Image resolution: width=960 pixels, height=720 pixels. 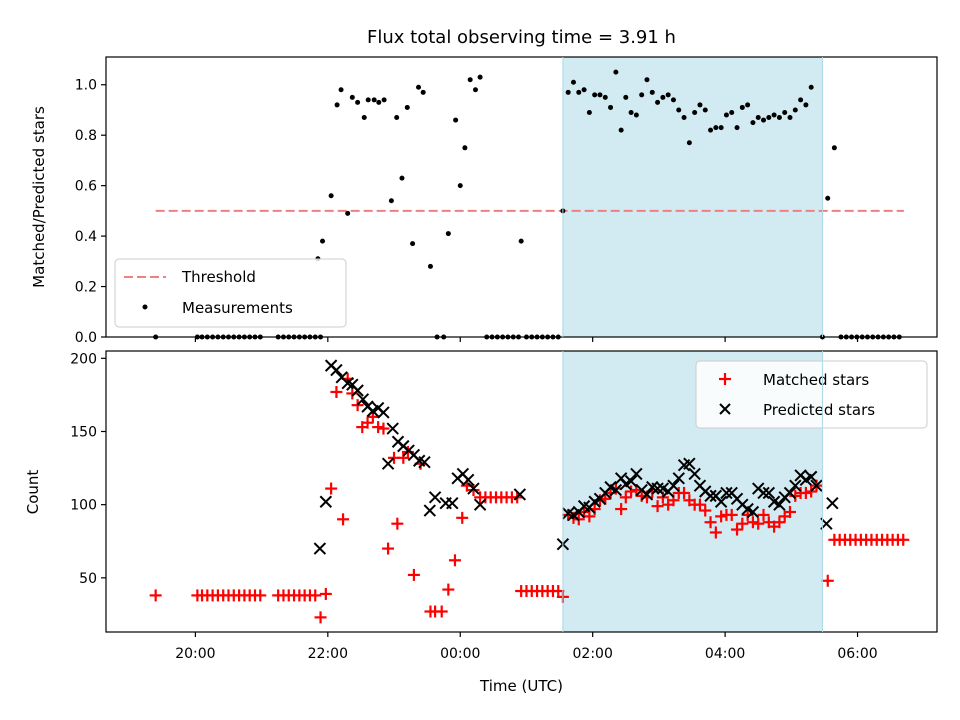 I want to click on legend-measurements-label: Measurements, so click(x=237, y=308).